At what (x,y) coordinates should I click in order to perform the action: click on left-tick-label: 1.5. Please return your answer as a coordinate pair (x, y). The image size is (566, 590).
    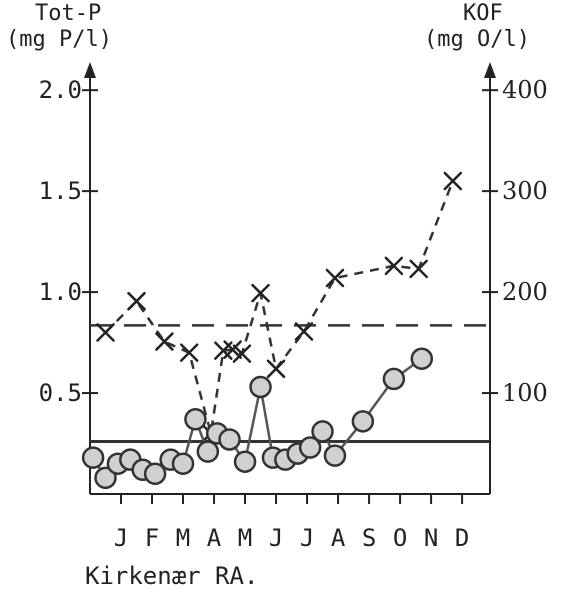
    Looking at the image, I should click on (60, 191).